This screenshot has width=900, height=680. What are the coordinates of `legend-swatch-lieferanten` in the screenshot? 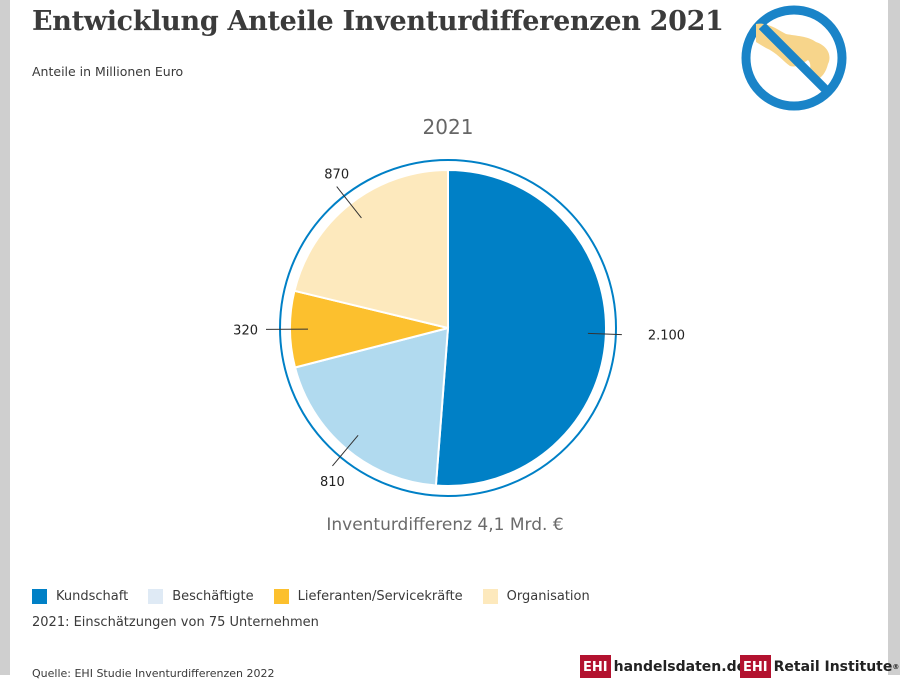 It's located at (281, 596).